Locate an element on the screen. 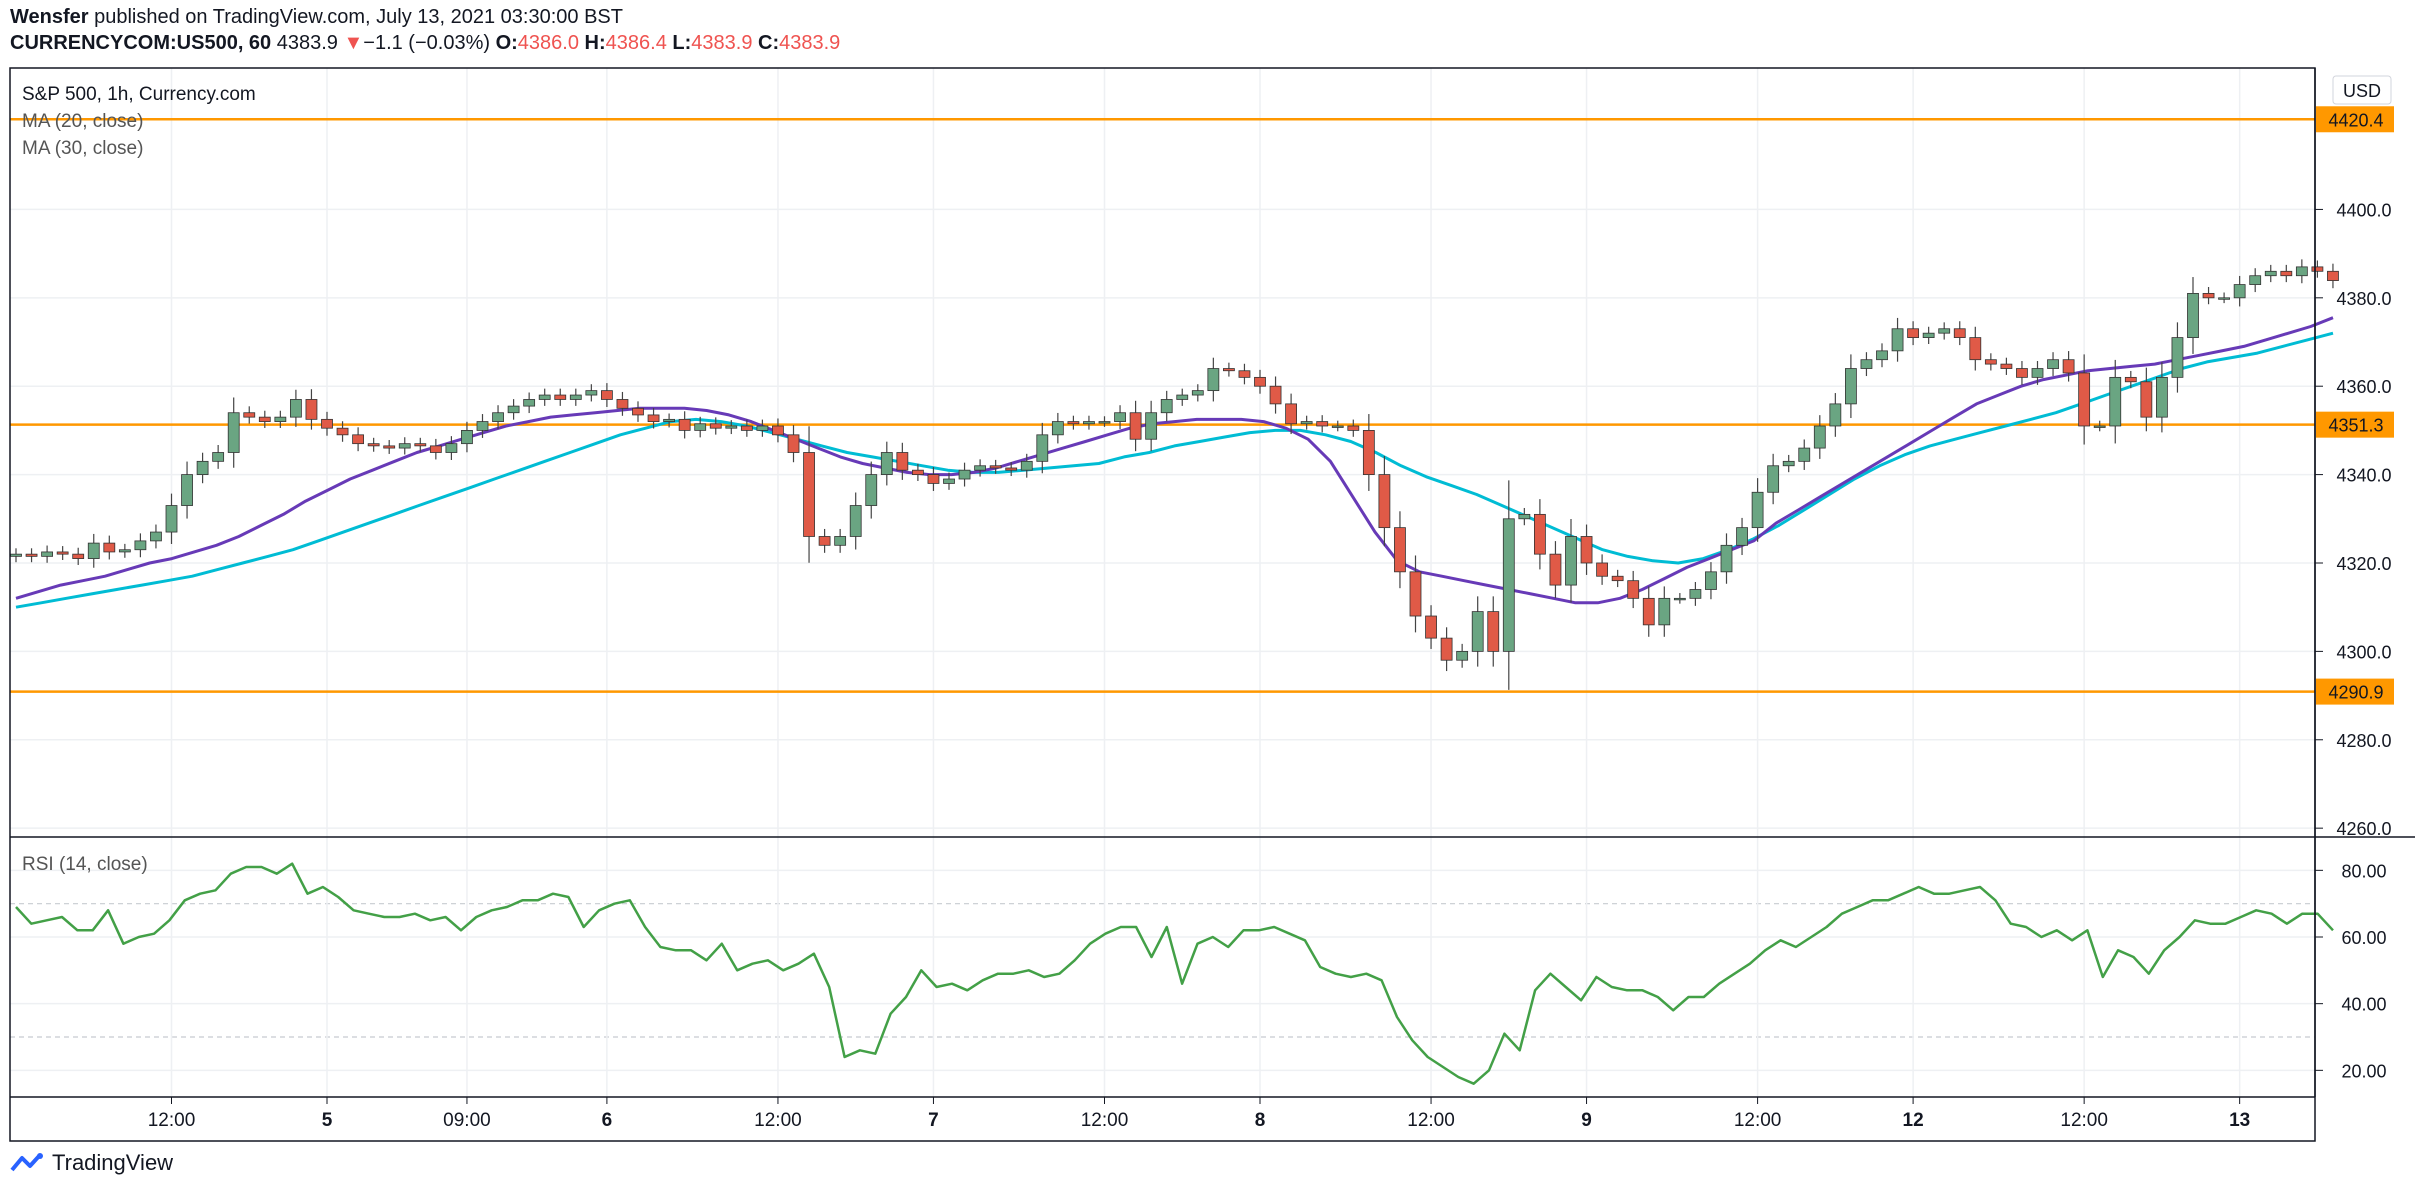  price-tick-label: 4320.0 is located at coordinates (2363, 564).